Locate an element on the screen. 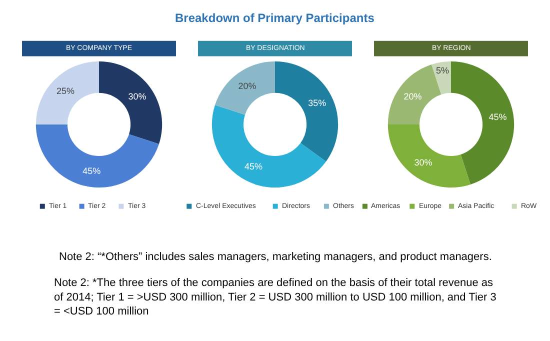 The image size is (550, 341). data-label: 5% is located at coordinates (442, 71).